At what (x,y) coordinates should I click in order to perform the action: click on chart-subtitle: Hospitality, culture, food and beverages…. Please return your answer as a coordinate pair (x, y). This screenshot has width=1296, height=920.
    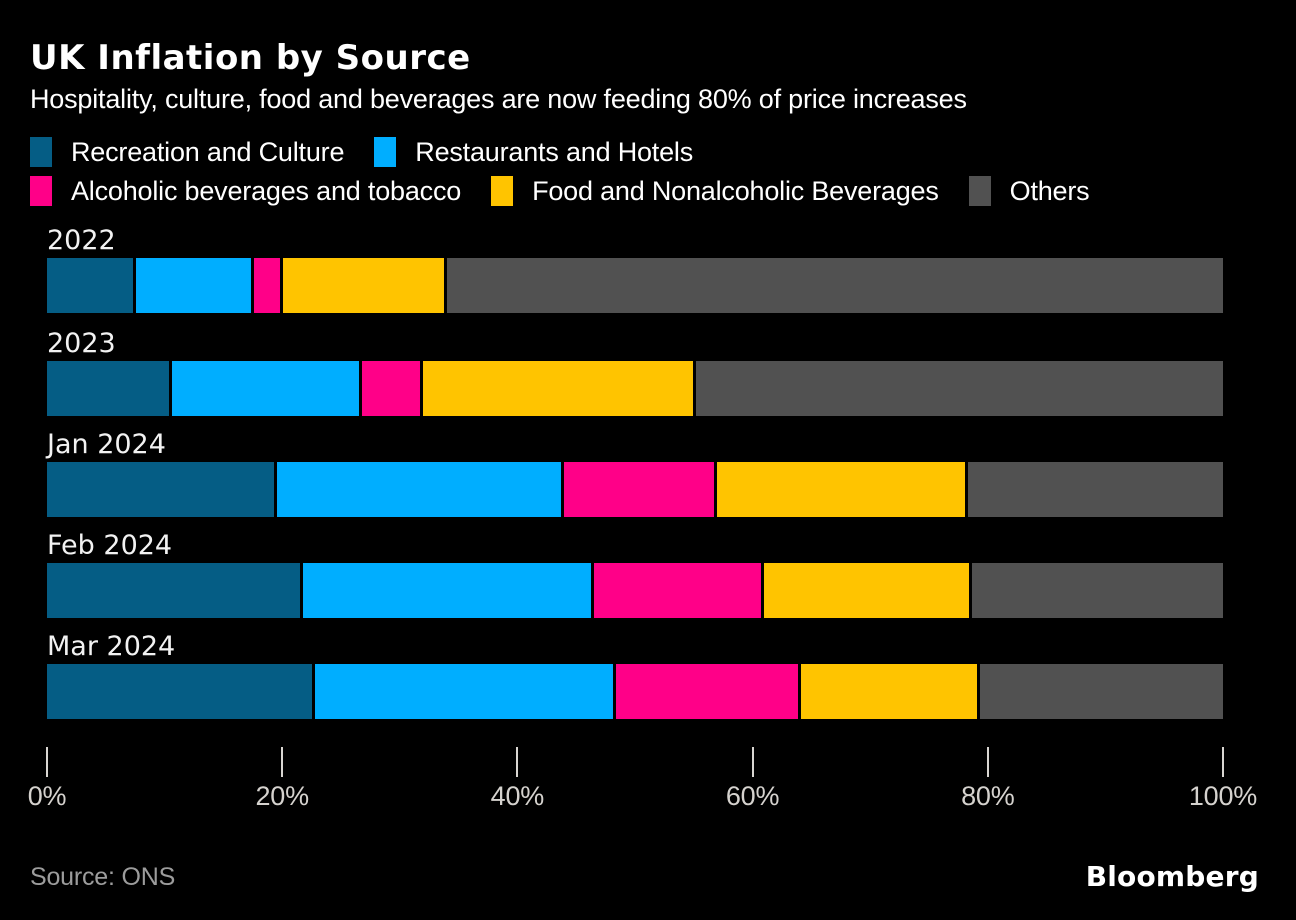
    Looking at the image, I should click on (498, 99).